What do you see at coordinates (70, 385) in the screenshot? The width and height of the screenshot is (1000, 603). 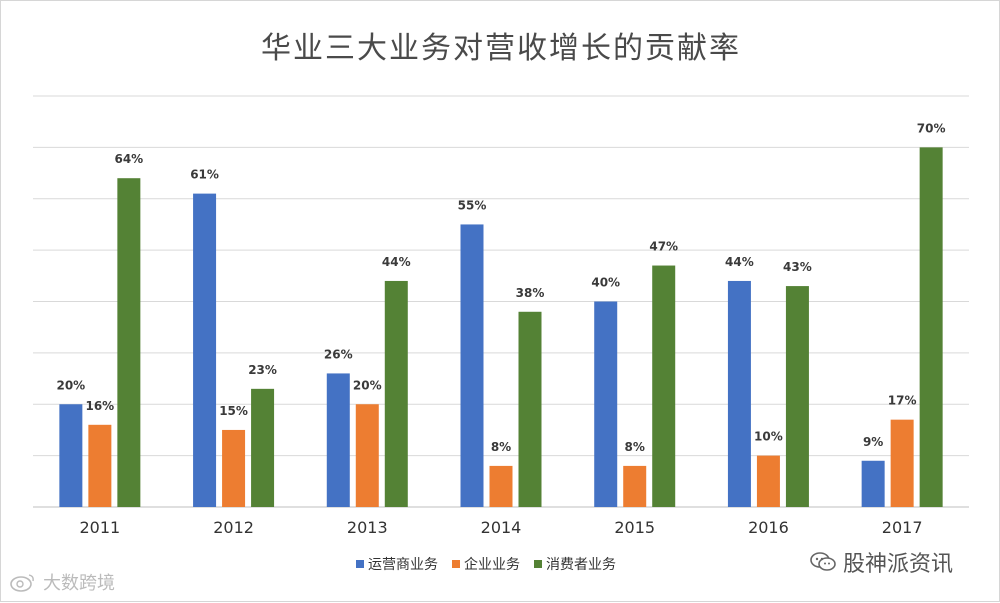 I see `data-label-2011-series-0: 20%` at bounding box center [70, 385].